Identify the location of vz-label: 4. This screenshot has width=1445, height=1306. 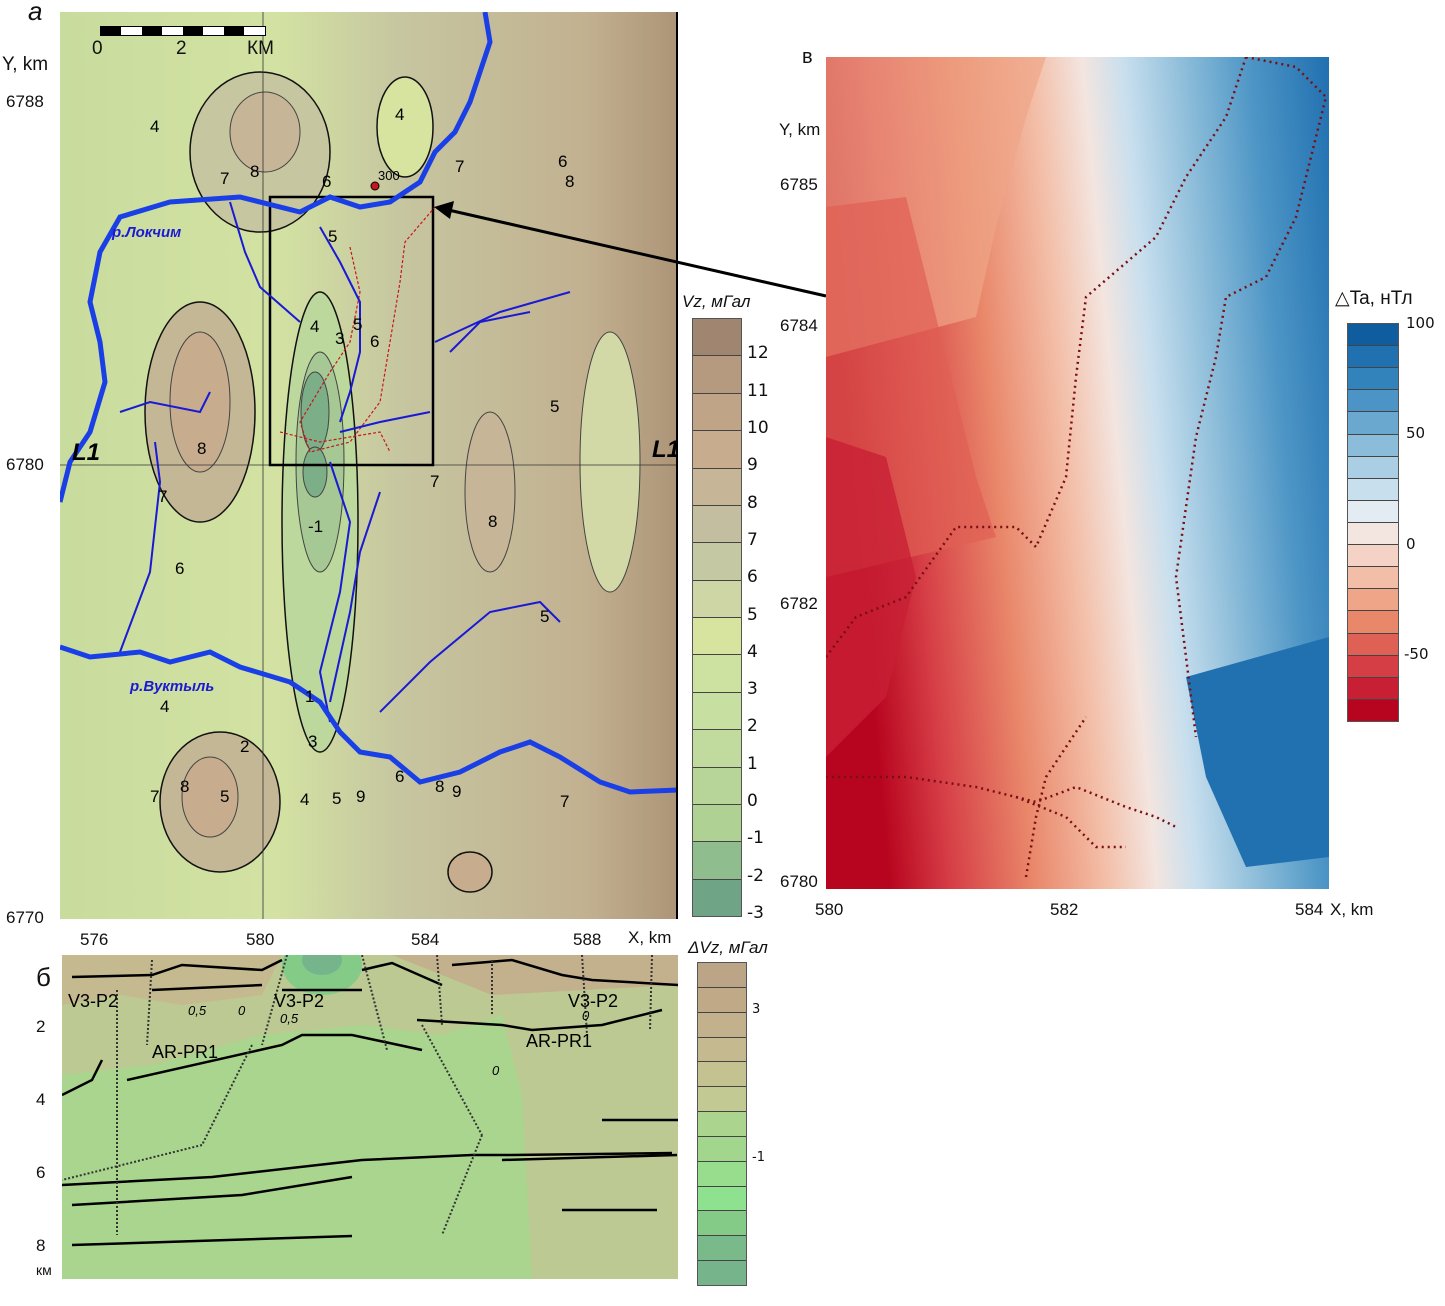
(752, 651).